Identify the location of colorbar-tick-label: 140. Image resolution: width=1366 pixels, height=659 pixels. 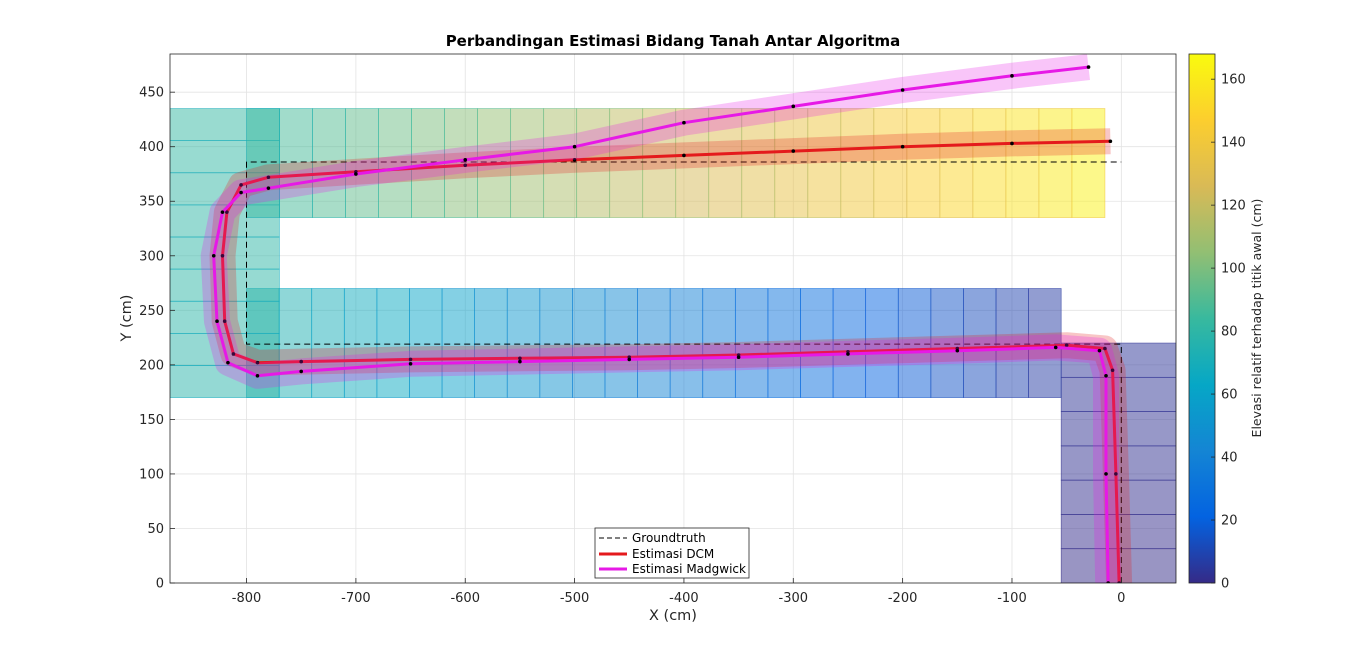
(1233, 143).